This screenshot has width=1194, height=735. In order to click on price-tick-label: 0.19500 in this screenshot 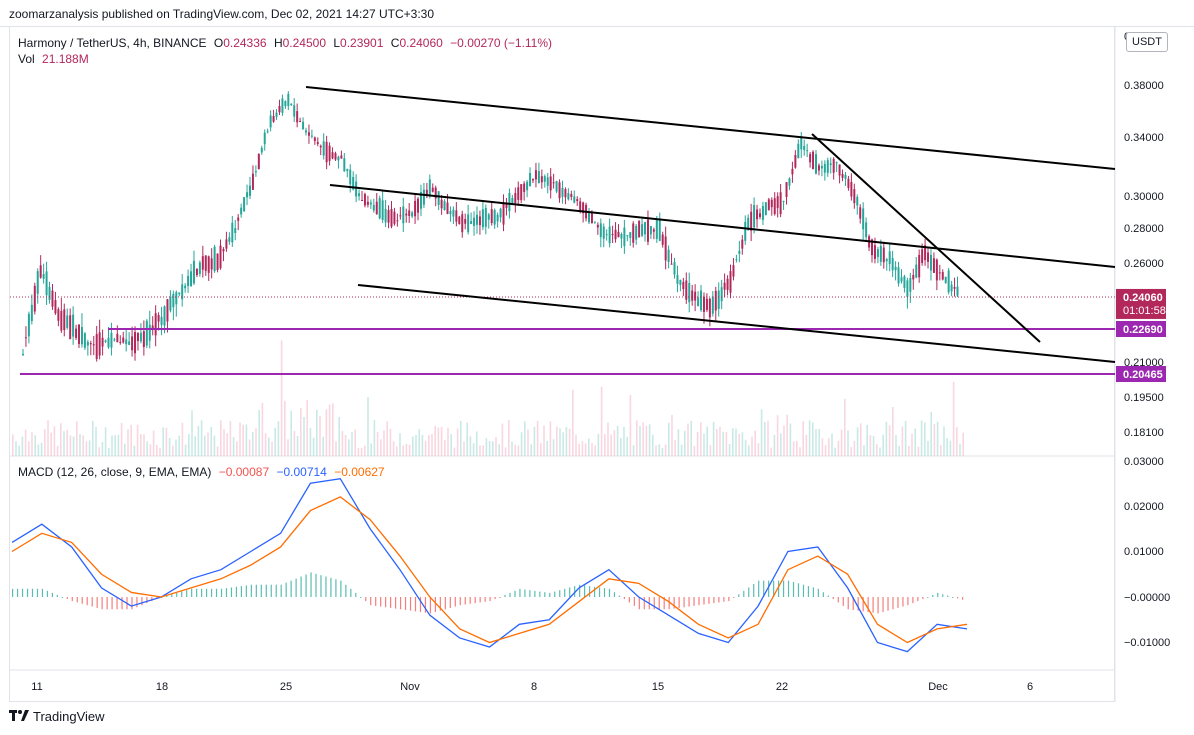, I will do `click(1144, 398)`.